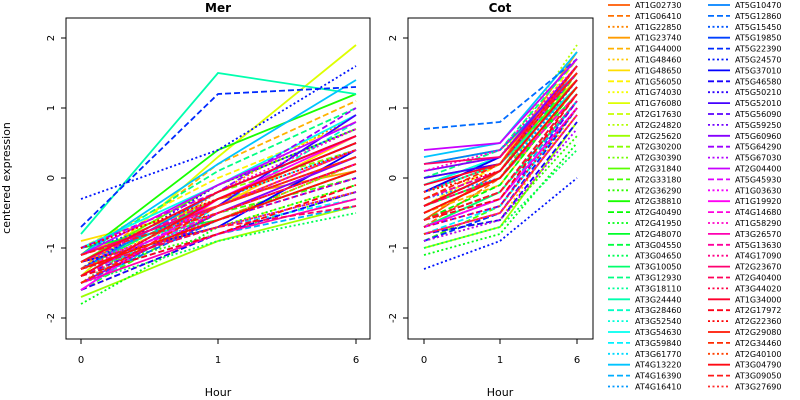  What do you see at coordinates (393, 38) in the screenshot?
I see `y-tick-label-cot: 2` at bounding box center [393, 38].